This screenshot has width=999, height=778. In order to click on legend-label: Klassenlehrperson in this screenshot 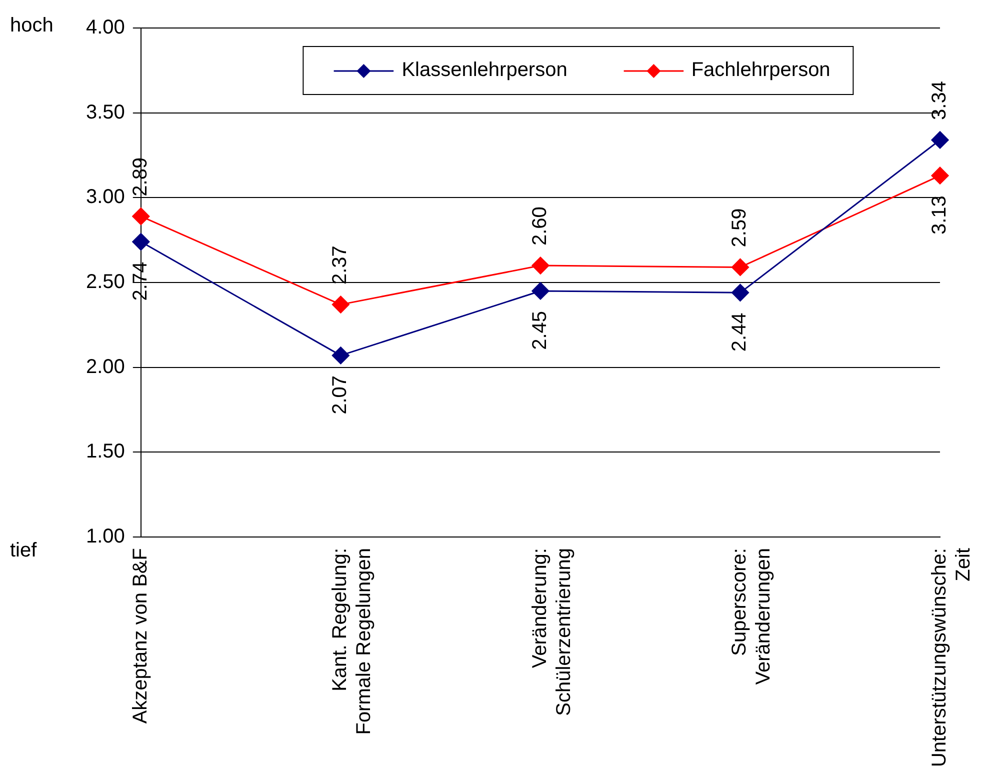, I will do `click(485, 70)`.